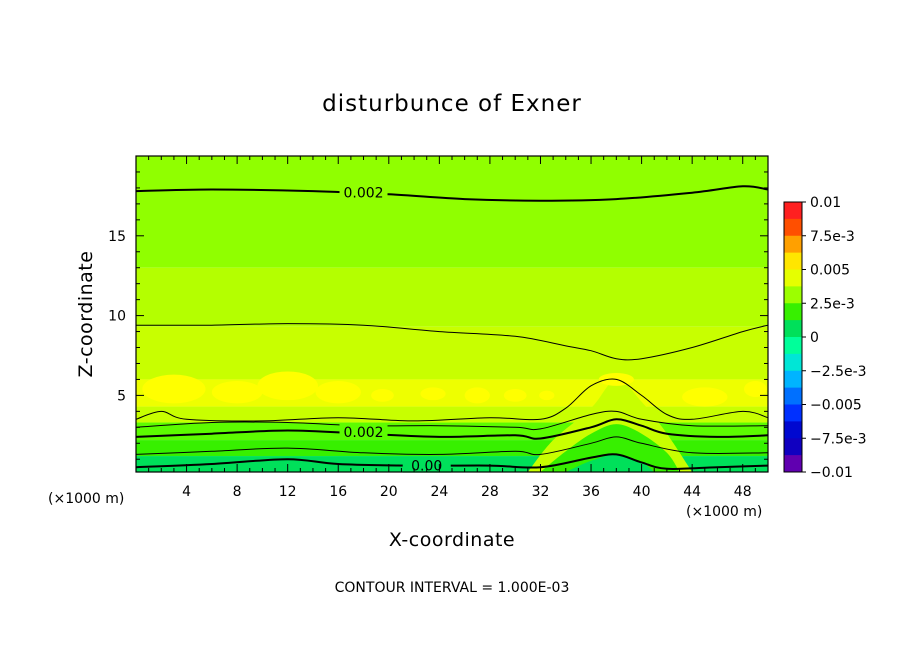 This screenshot has width=904, height=654. I want to click on x-axis-unit: (×1000 m), so click(724, 512).